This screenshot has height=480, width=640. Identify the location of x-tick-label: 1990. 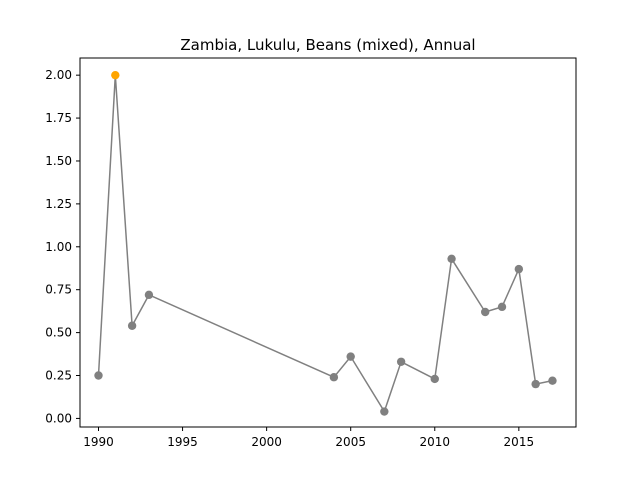
(98, 442).